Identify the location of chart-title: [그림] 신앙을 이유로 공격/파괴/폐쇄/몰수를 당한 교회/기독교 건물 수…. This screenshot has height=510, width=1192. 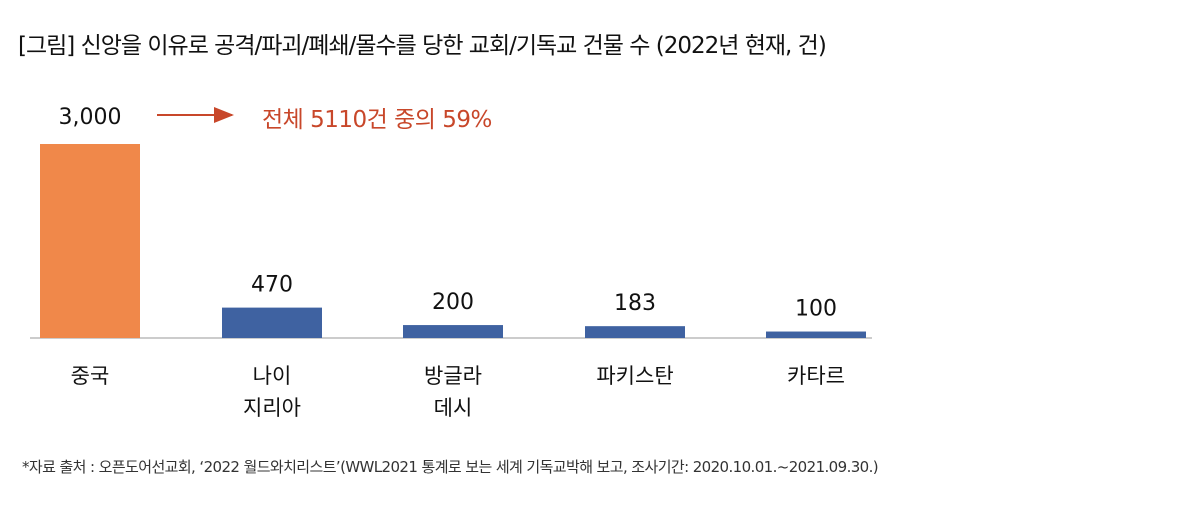
(422, 46).